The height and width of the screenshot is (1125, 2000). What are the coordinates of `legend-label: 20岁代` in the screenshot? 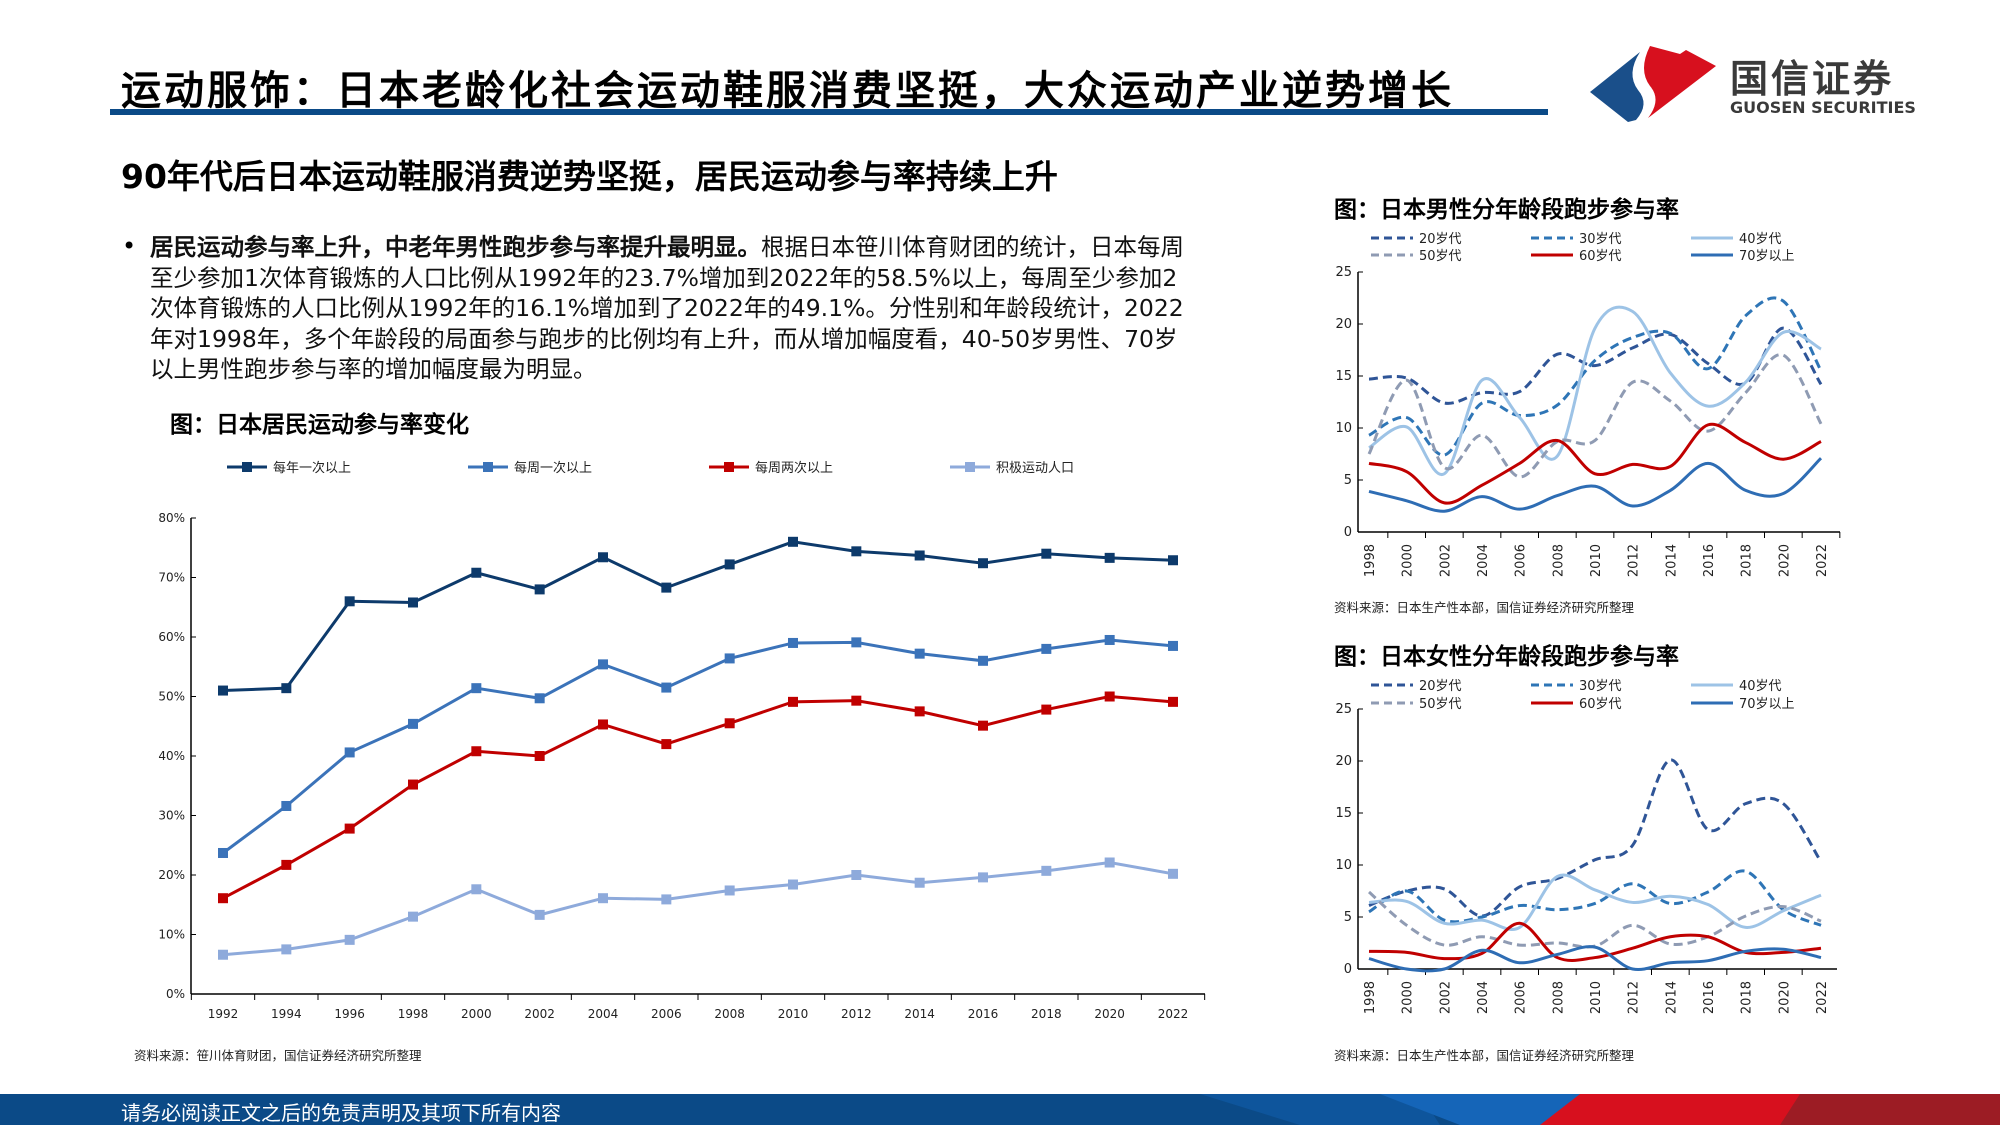 It's located at (1440, 686).